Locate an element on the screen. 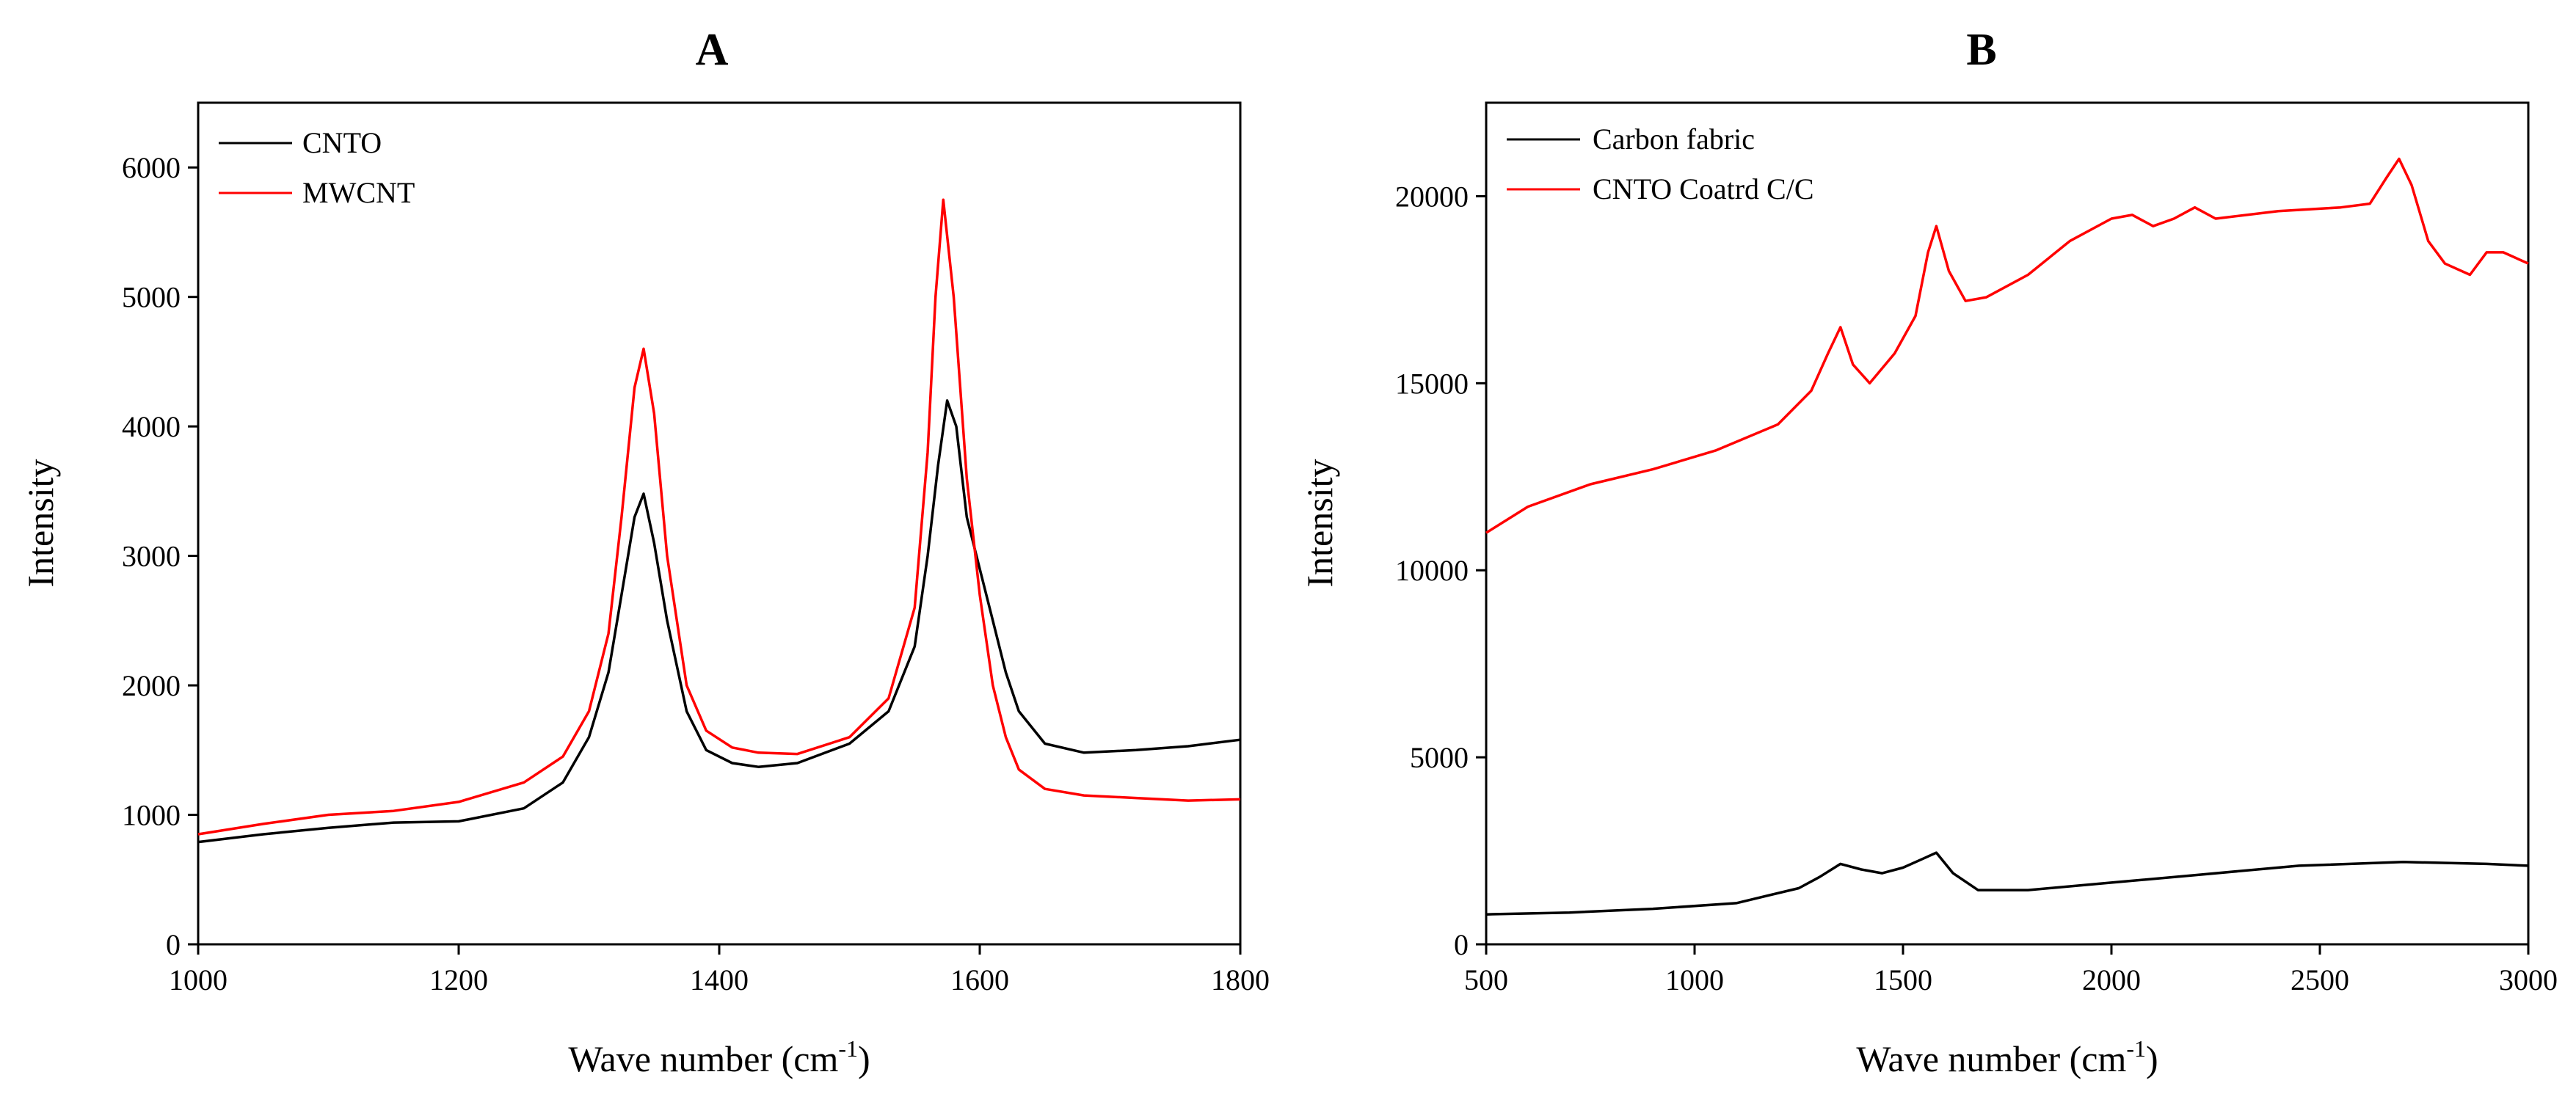  panel-a-x-tick-label-1200: 1200 is located at coordinates (458, 980).